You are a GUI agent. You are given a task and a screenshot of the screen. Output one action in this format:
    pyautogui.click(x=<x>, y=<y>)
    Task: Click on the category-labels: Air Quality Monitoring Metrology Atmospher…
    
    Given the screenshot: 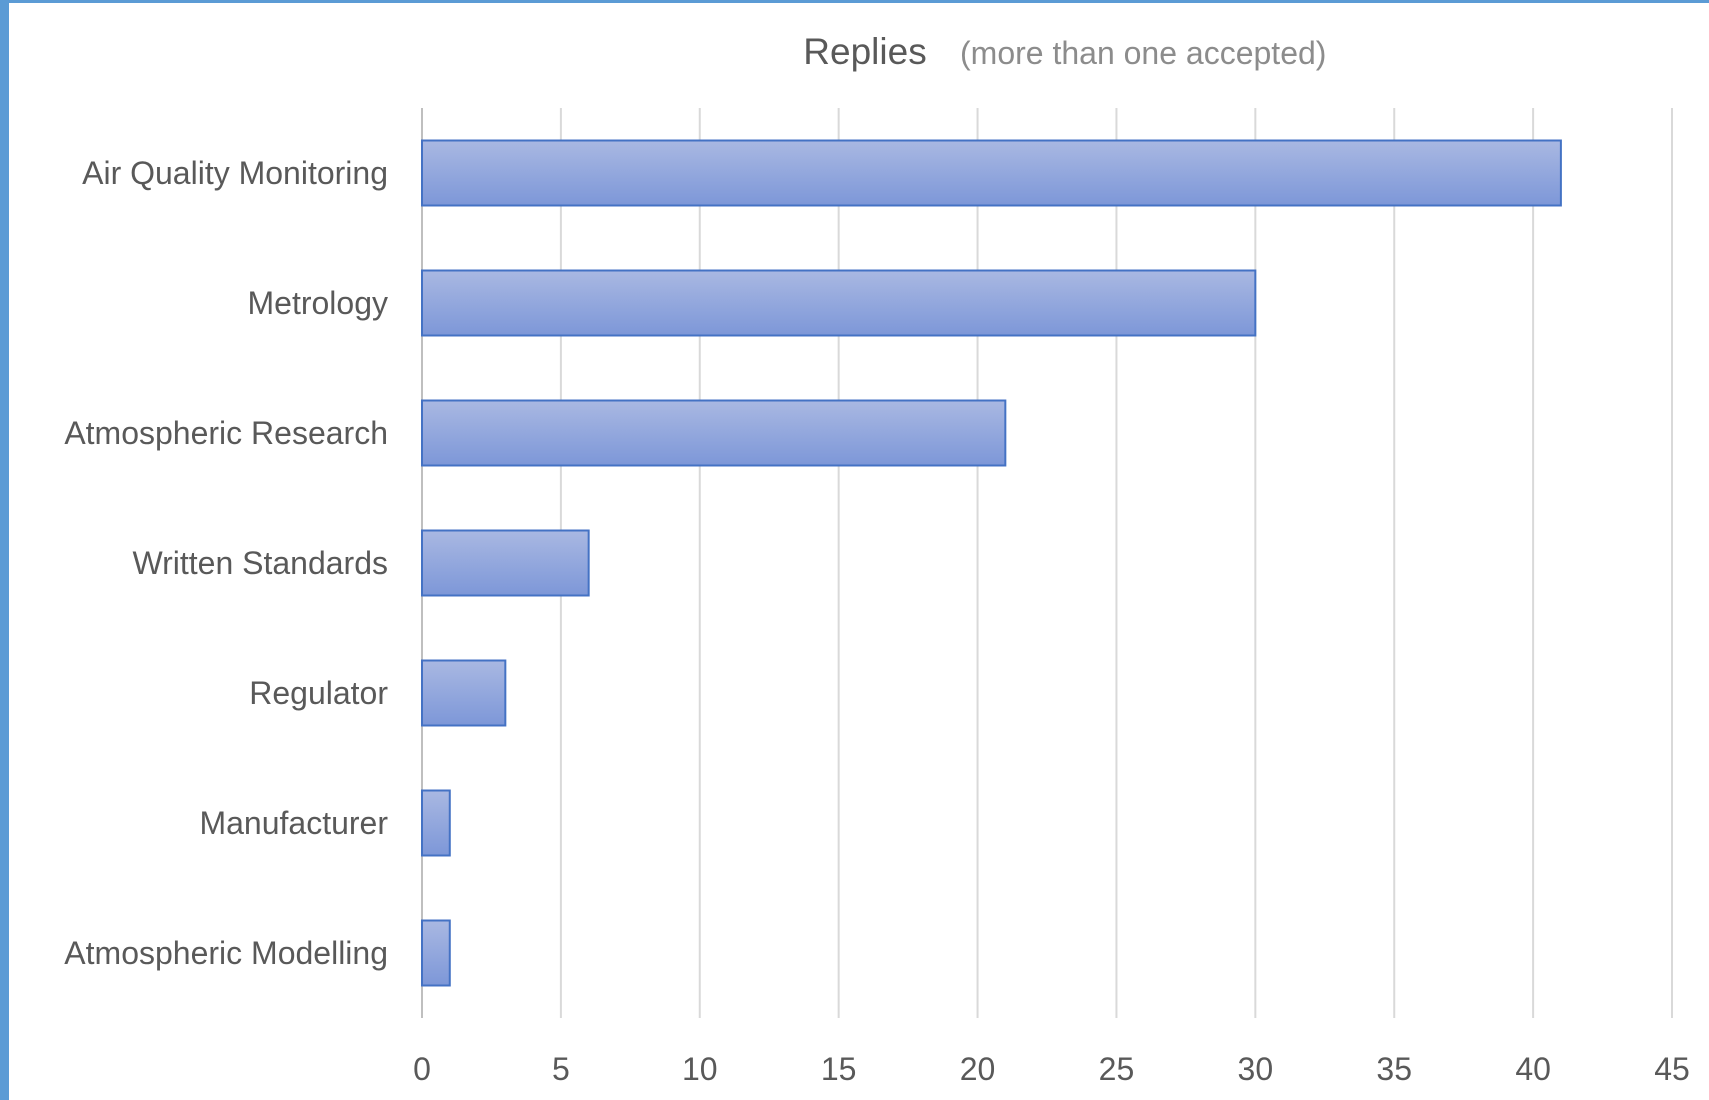 What is the action you would take?
    pyautogui.click(x=226, y=563)
    